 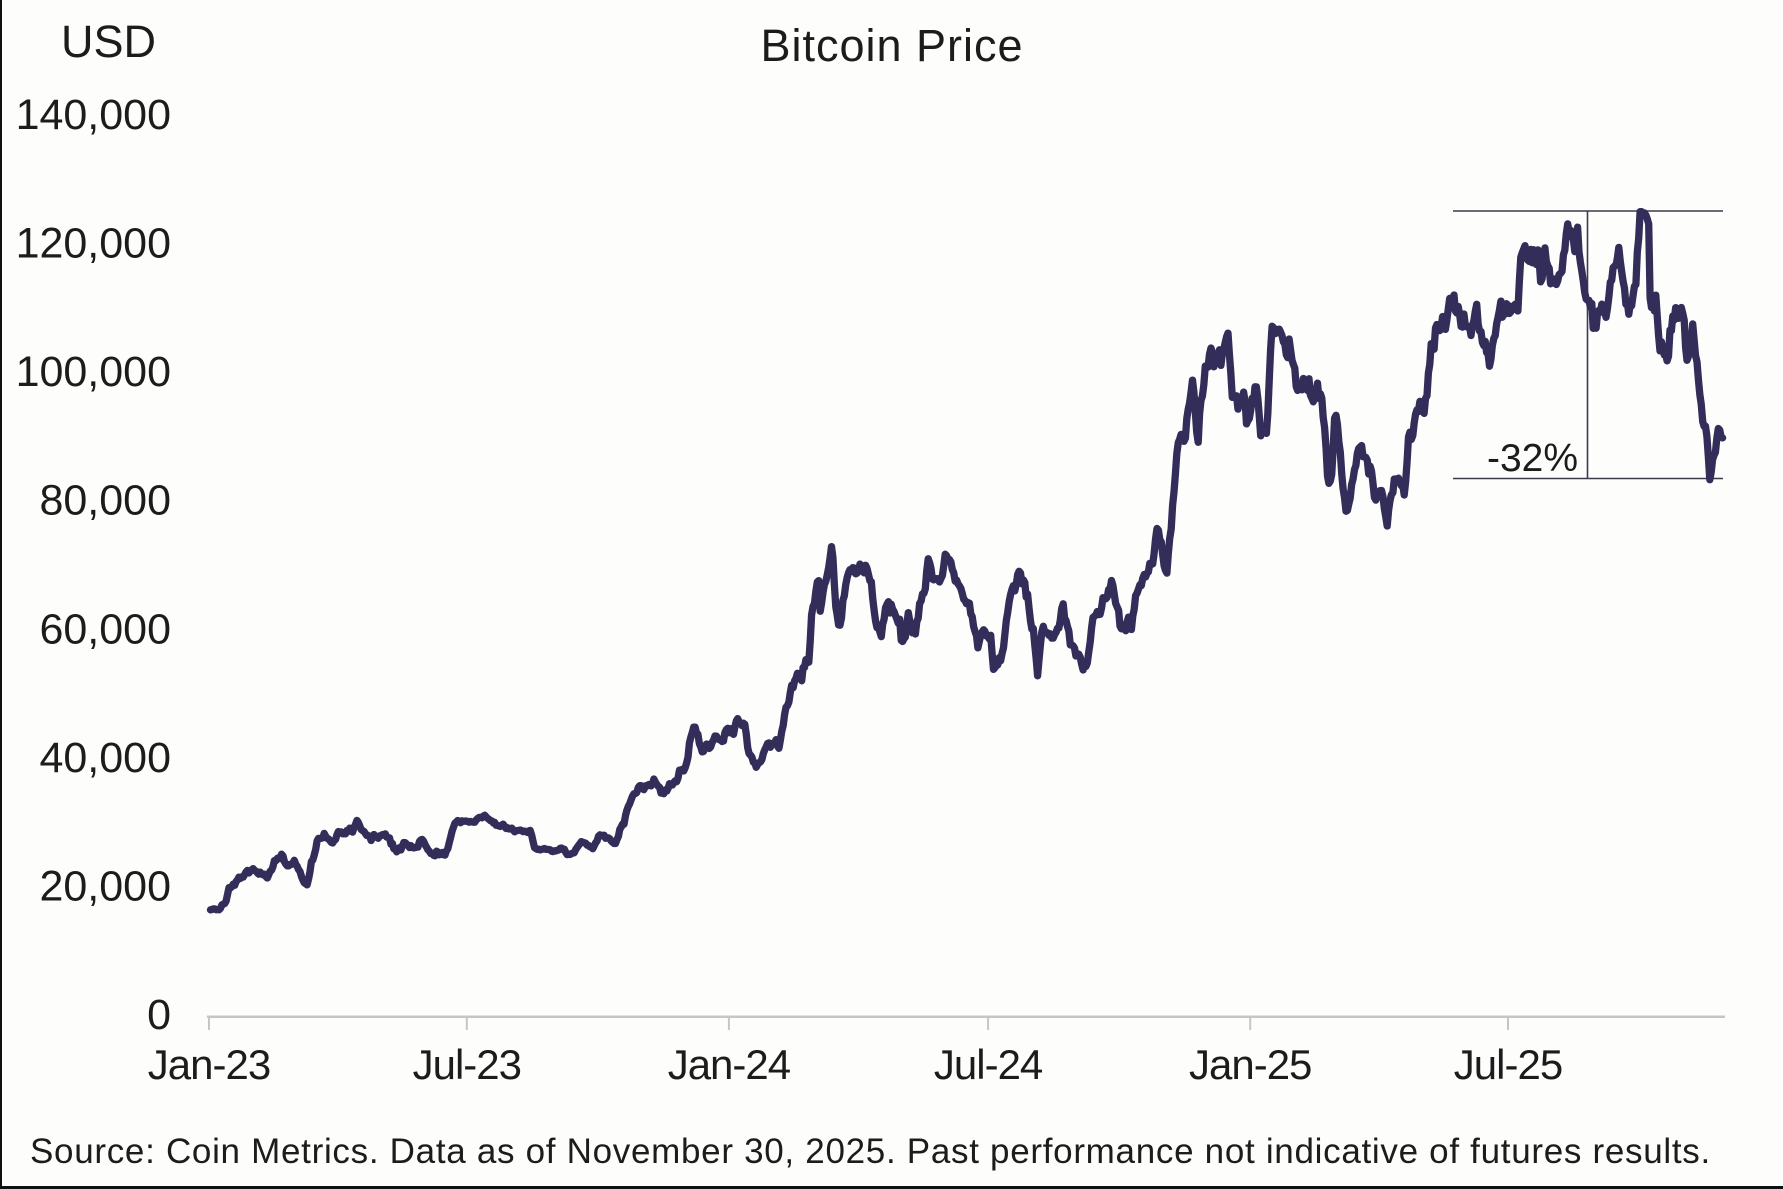 I want to click on svg-text: Jan-23, so click(x=209, y=1064).